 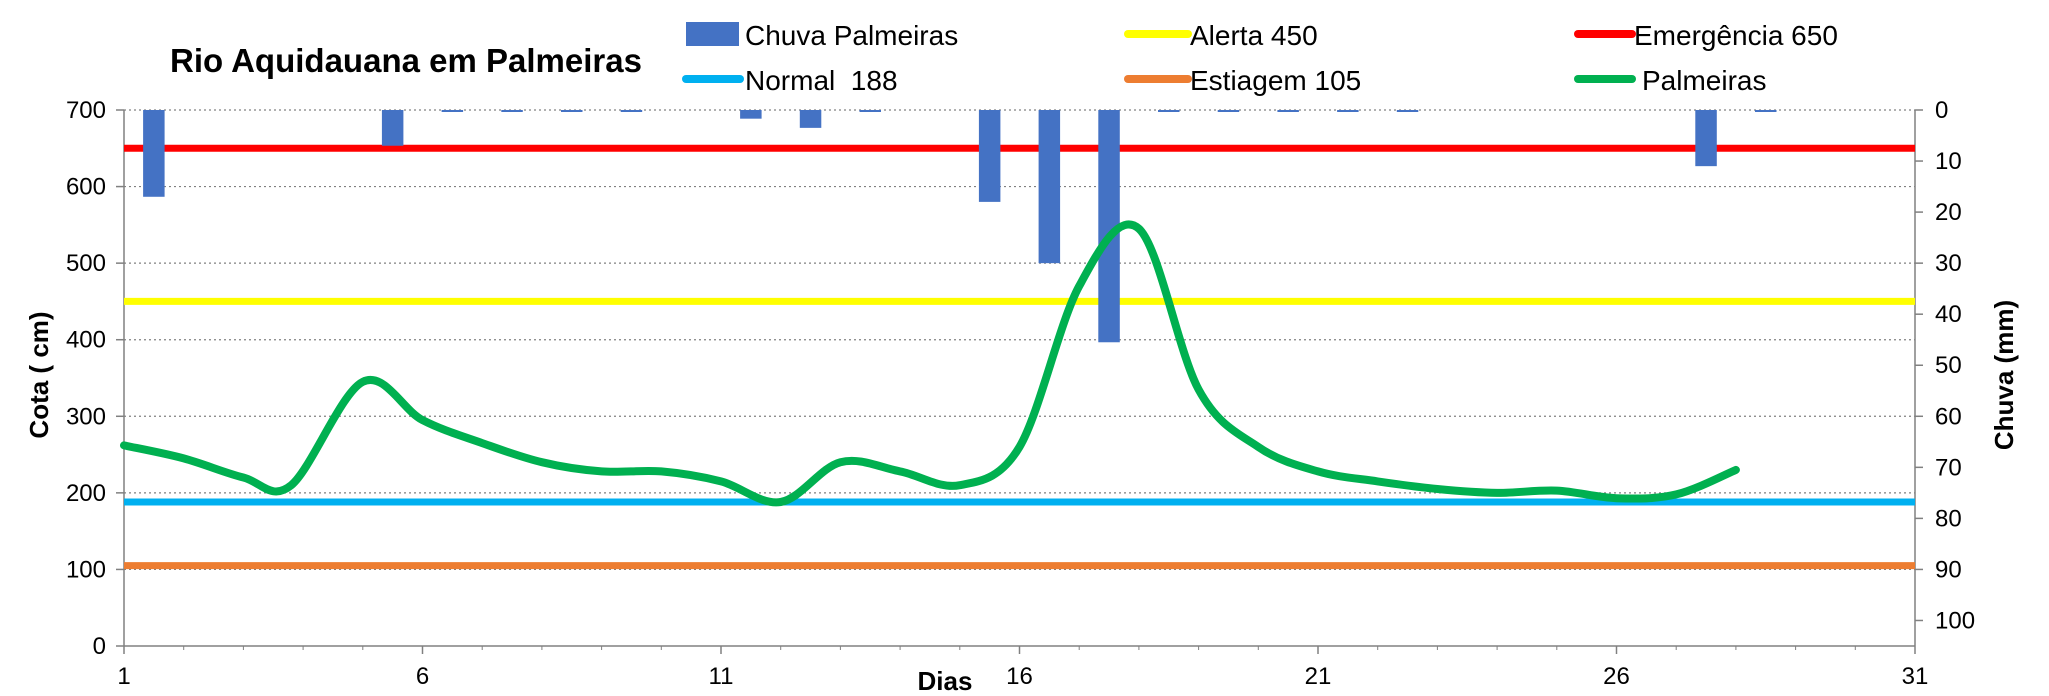 What do you see at coordinates (1955, 620) in the screenshot?
I see `y2-tick-label: 100` at bounding box center [1955, 620].